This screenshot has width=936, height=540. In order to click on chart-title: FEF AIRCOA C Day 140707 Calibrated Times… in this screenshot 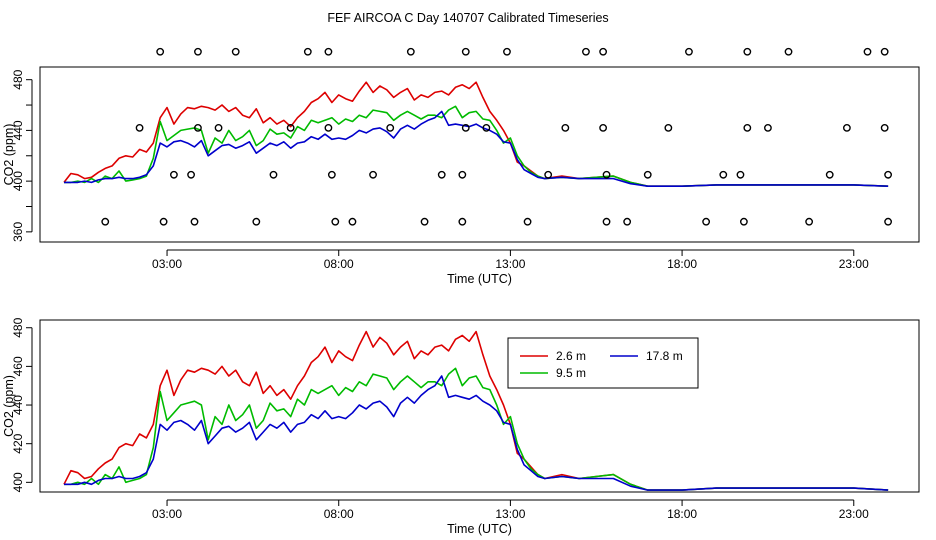, I will do `click(467, 18)`.